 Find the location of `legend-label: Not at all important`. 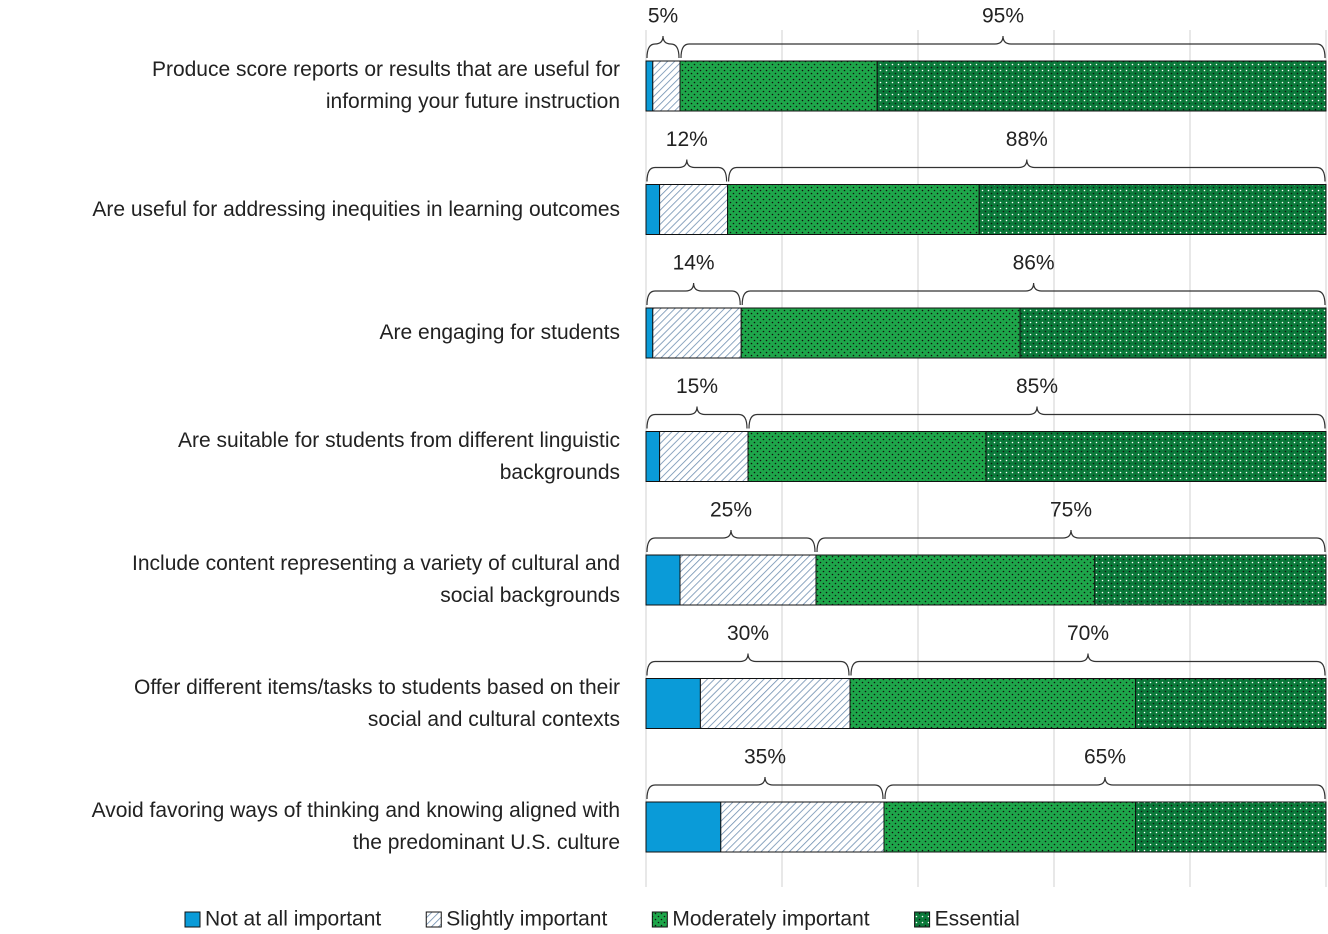

legend-label: Not at all important is located at coordinates (293, 919).